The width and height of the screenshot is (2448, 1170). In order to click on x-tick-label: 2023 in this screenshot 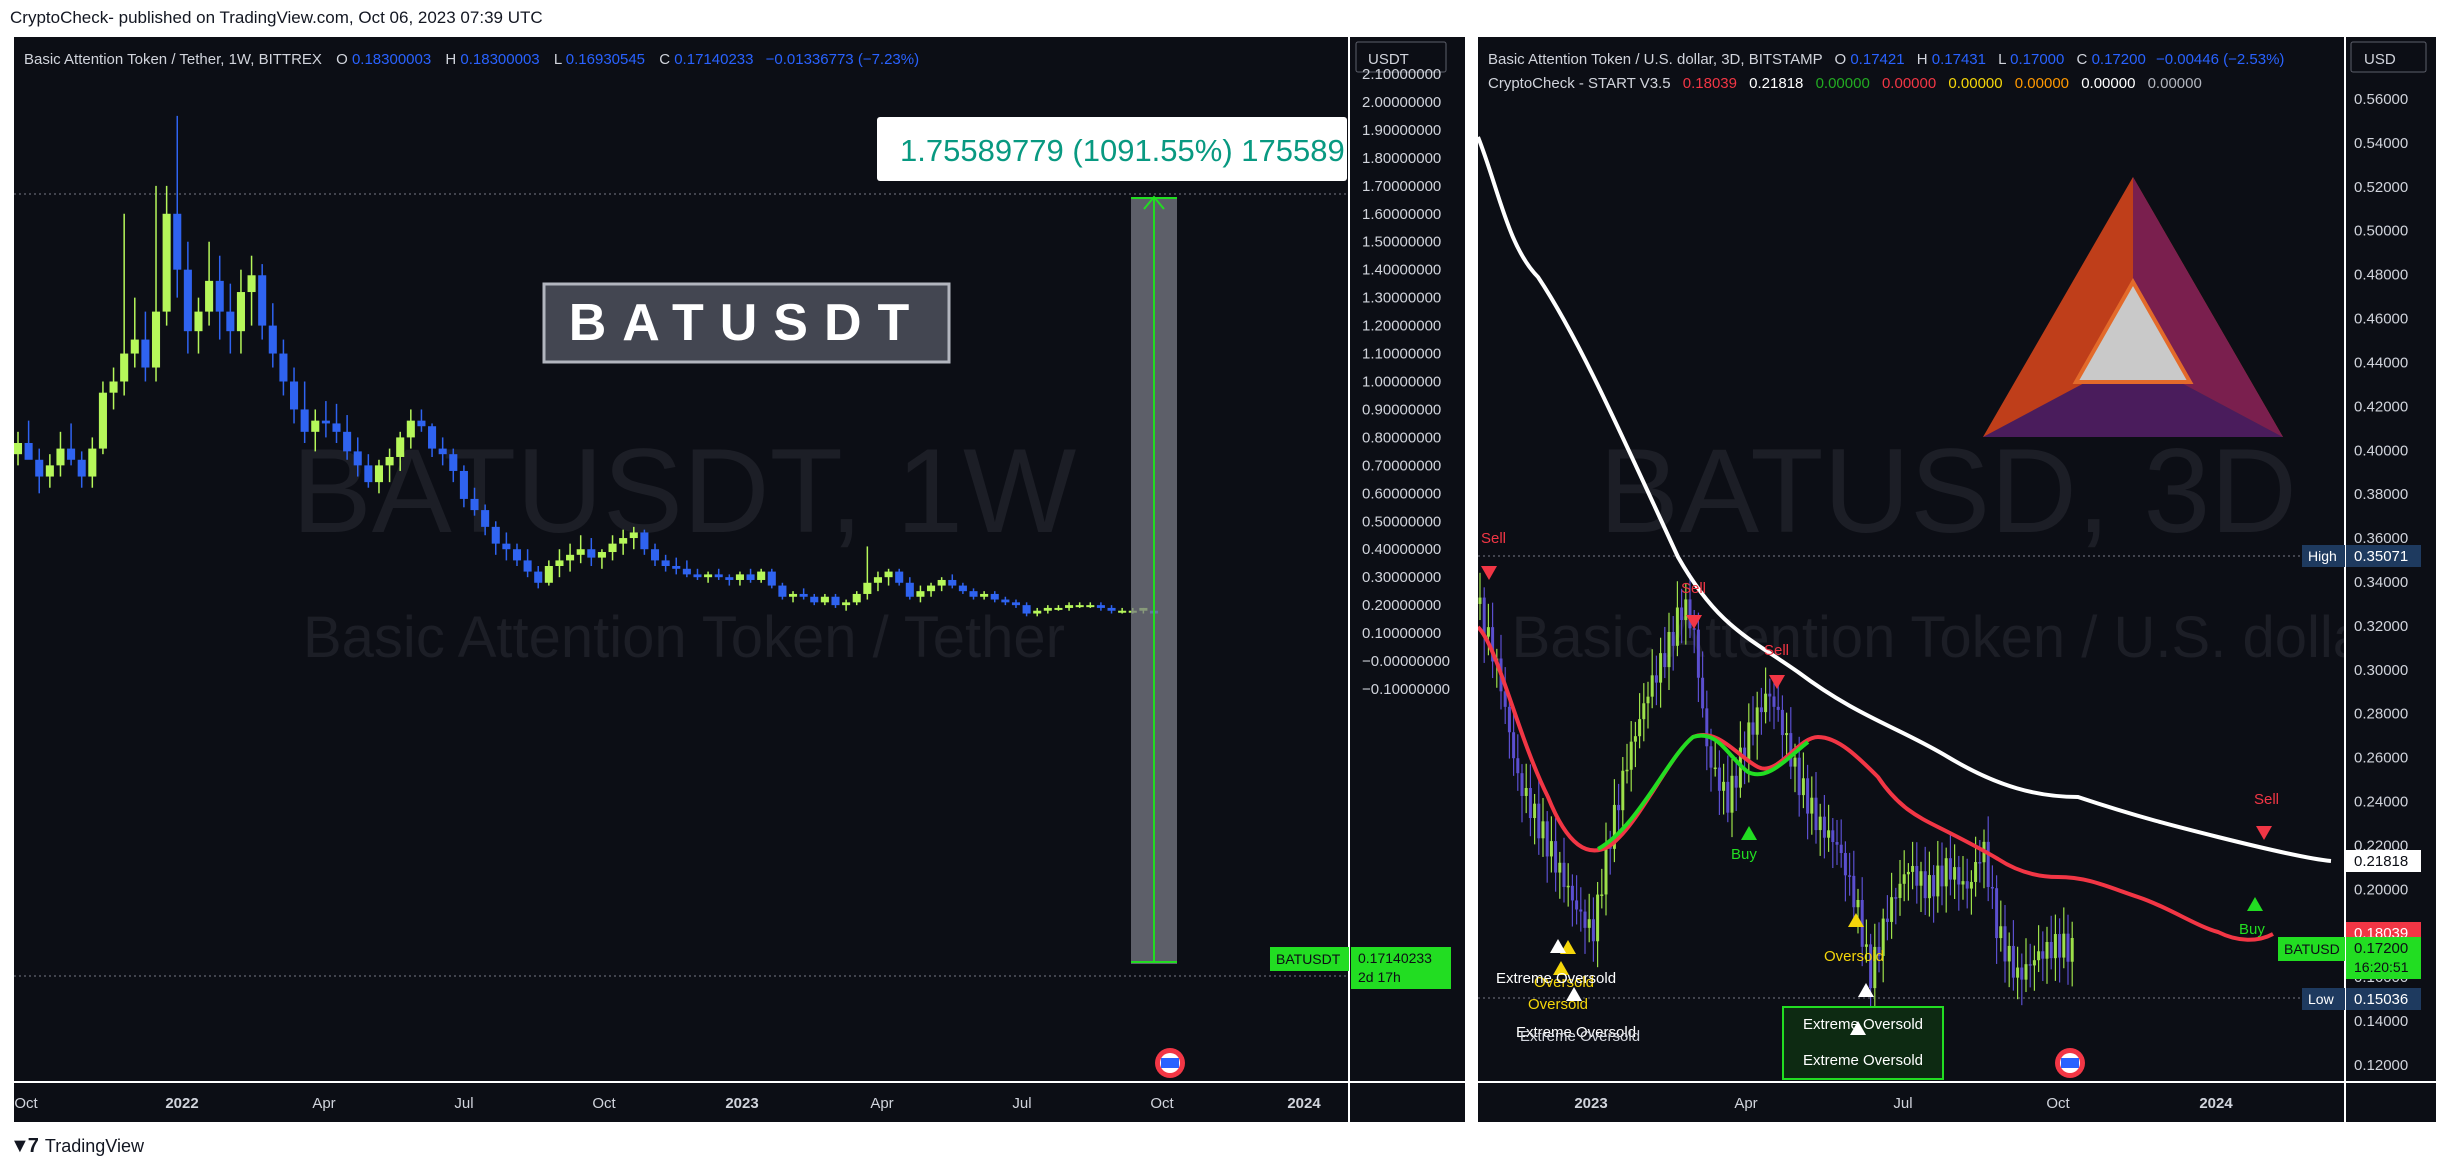, I will do `click(741, 1103)`.